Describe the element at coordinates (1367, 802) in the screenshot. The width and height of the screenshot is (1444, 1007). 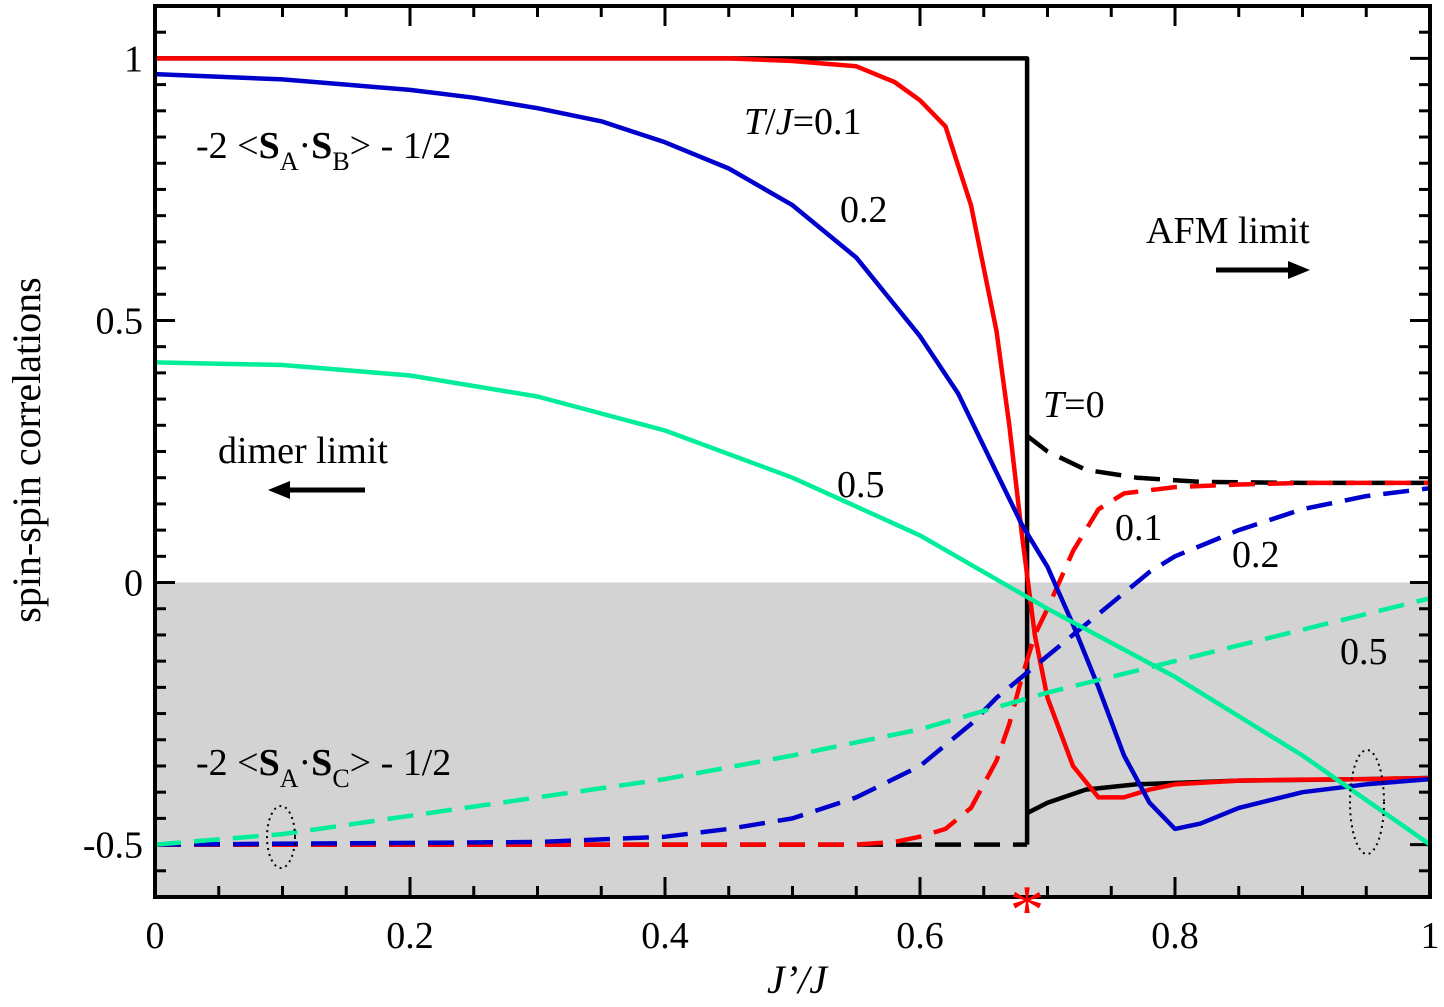
I see `dotted-ellipse-right` at that location.